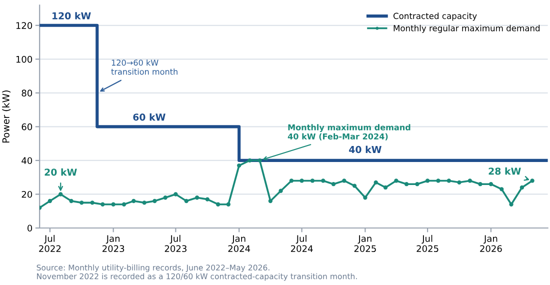 The height and width of the screenshot is (285, 550). I want to click on annotation: 40 kW, so click(365, 150).